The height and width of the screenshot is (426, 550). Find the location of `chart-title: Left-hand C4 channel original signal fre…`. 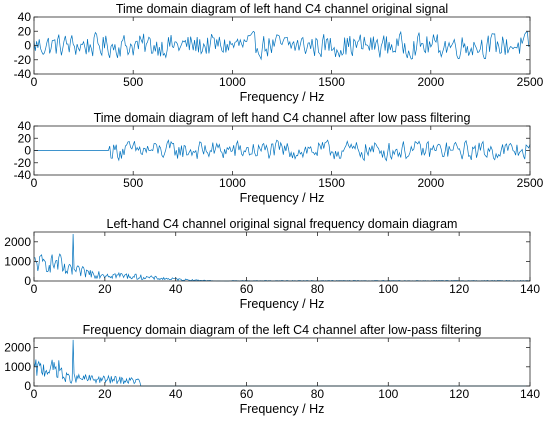

chart-title: Left-hand C4 channel original signal fre… is located at coordinates (282, 224).